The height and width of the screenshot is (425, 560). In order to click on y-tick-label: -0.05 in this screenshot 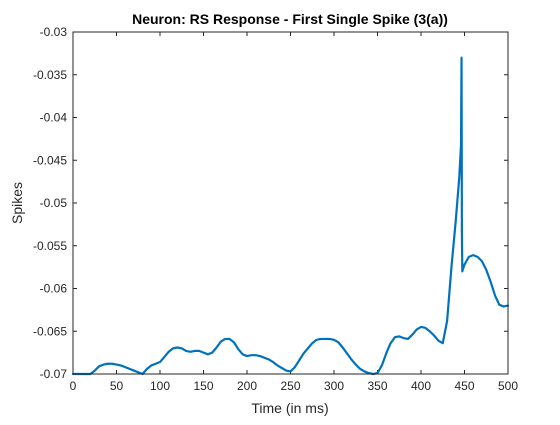, I will do `click(54, 203)`.